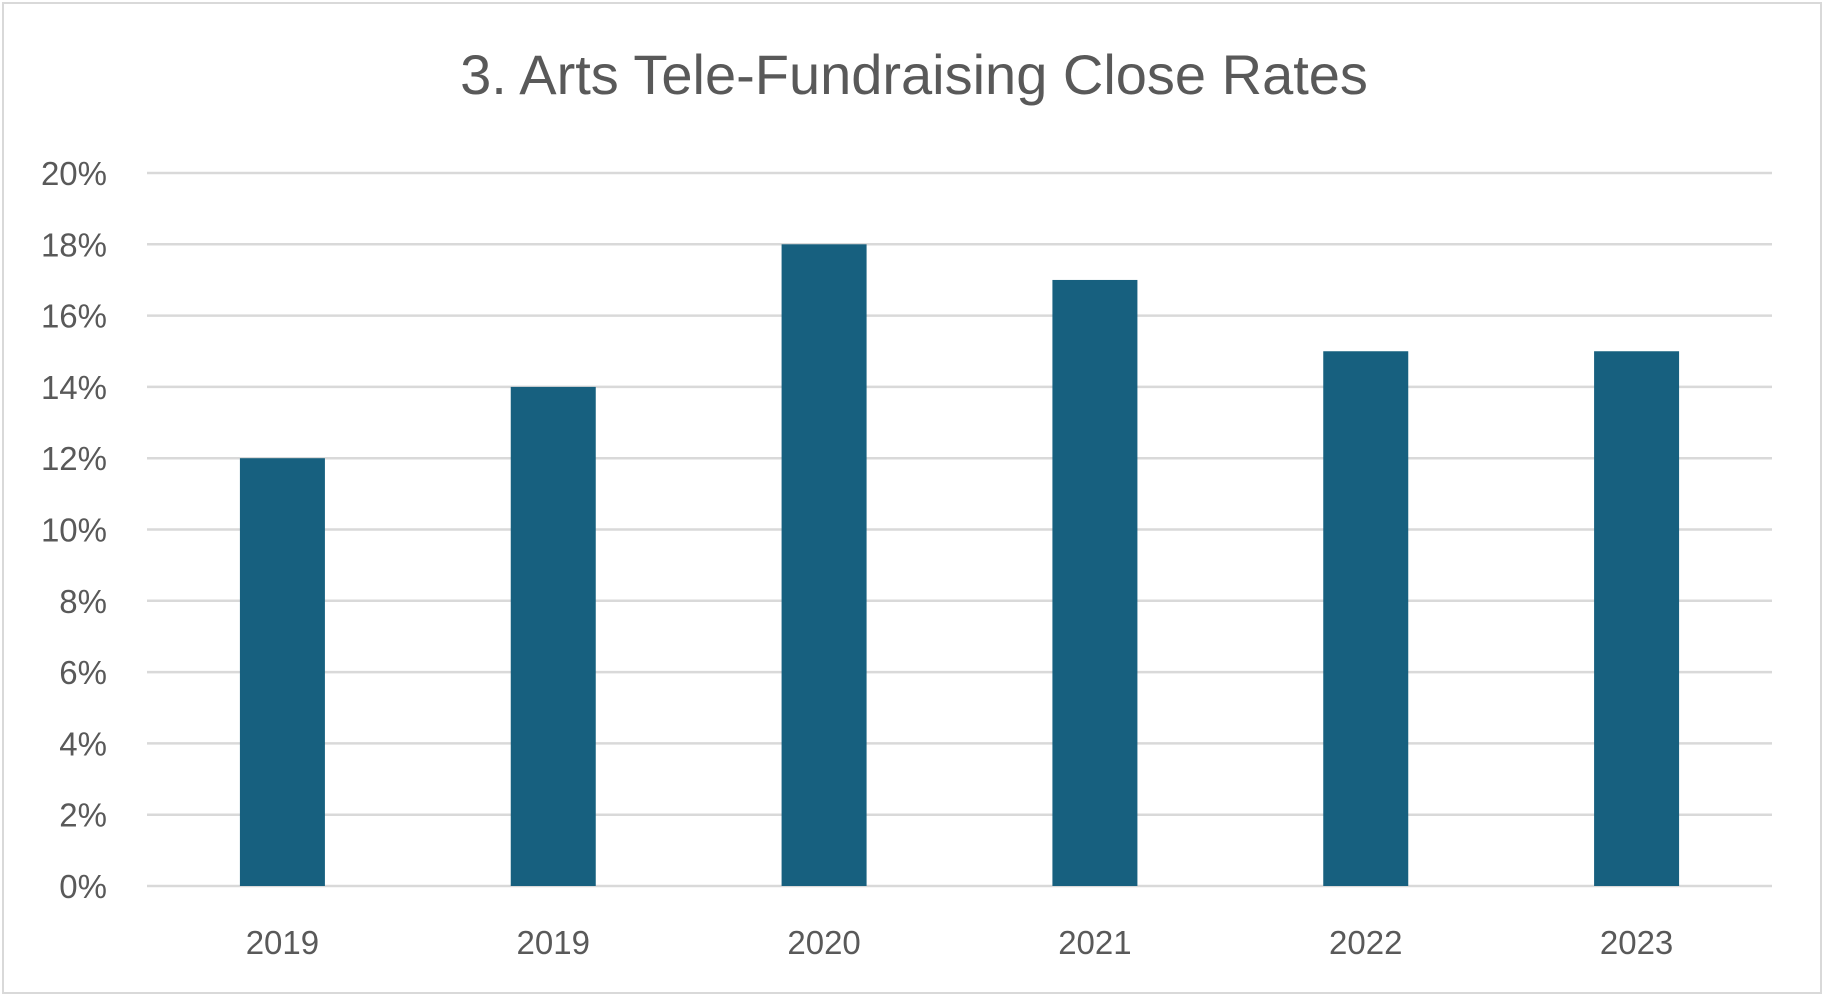 This screenshot has height=999, width=1828. What do you see at coordinates (823, 942) in the screenshot?
I see `x-tick-label: 2020` at bounding box center [823, 942].